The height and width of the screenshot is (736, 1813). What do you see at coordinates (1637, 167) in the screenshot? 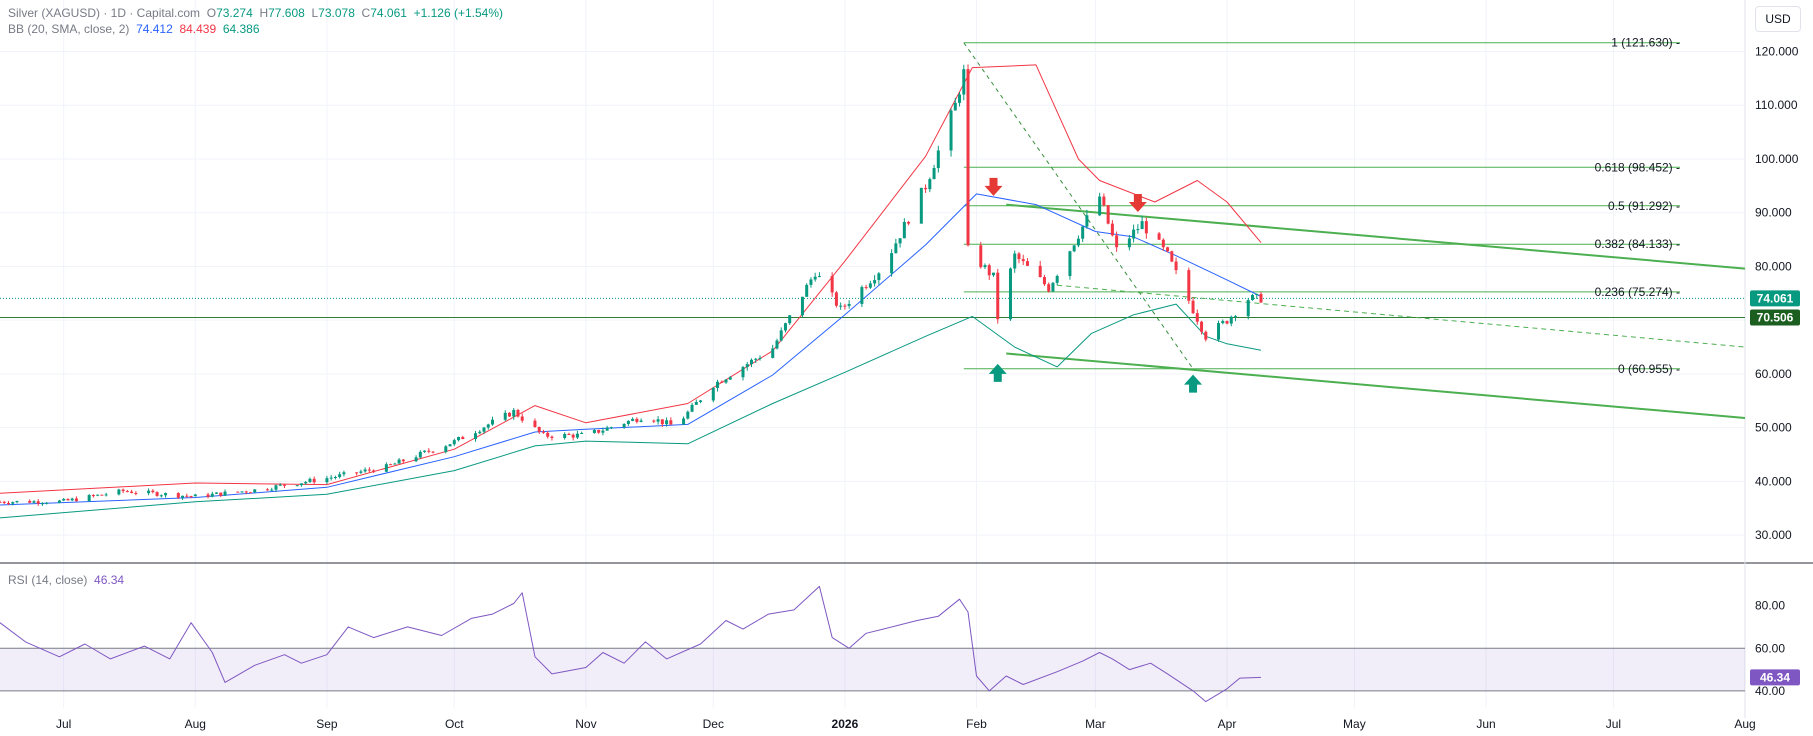
I see `fib-label-0.618: 0.618 (98.452) -` at bounding box center [1637, 167].